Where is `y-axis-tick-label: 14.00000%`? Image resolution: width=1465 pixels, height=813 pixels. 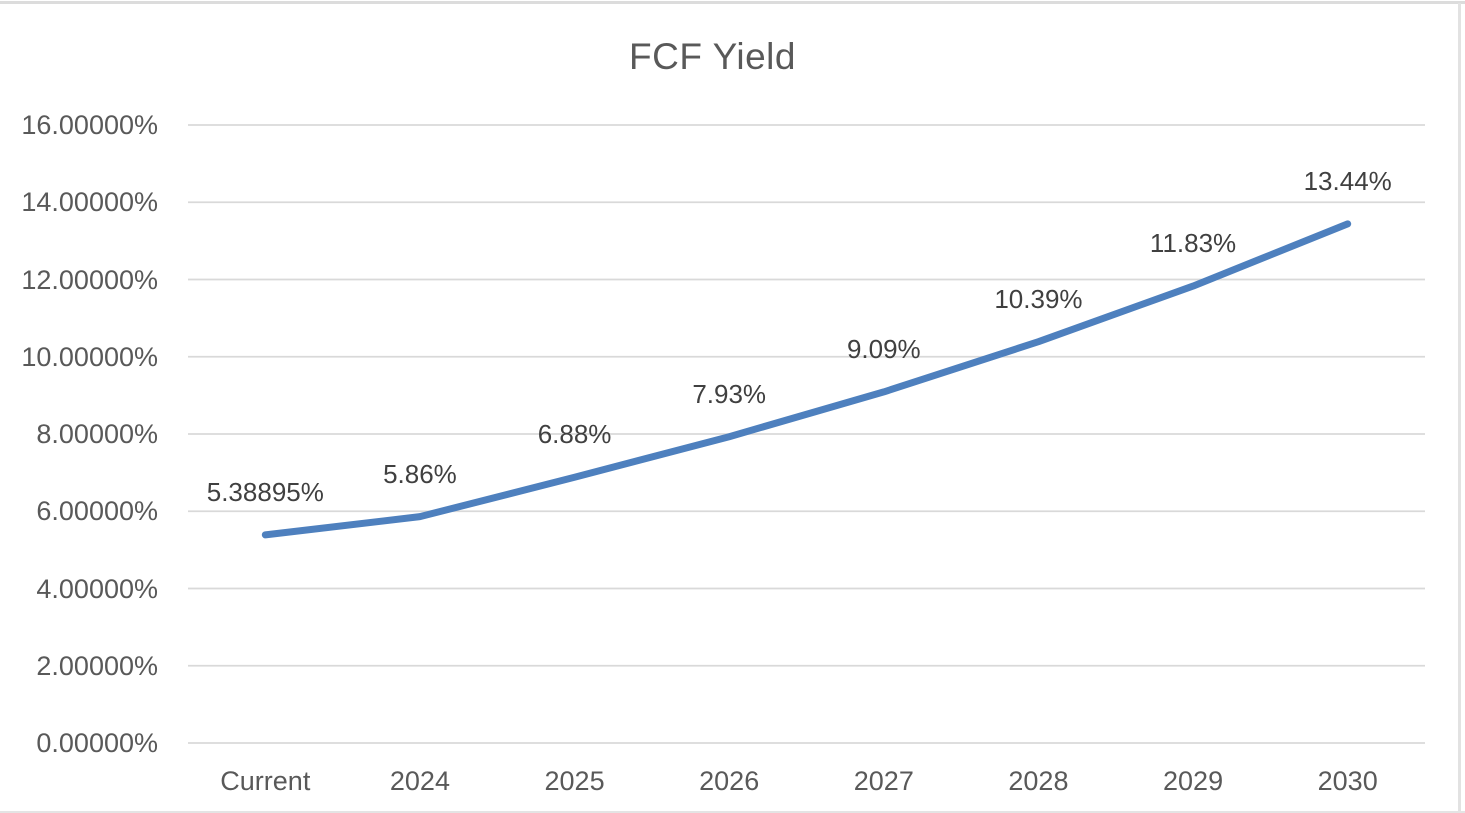
y-axis-tick-label: 14.00000% is located at coordinates (89, 202).